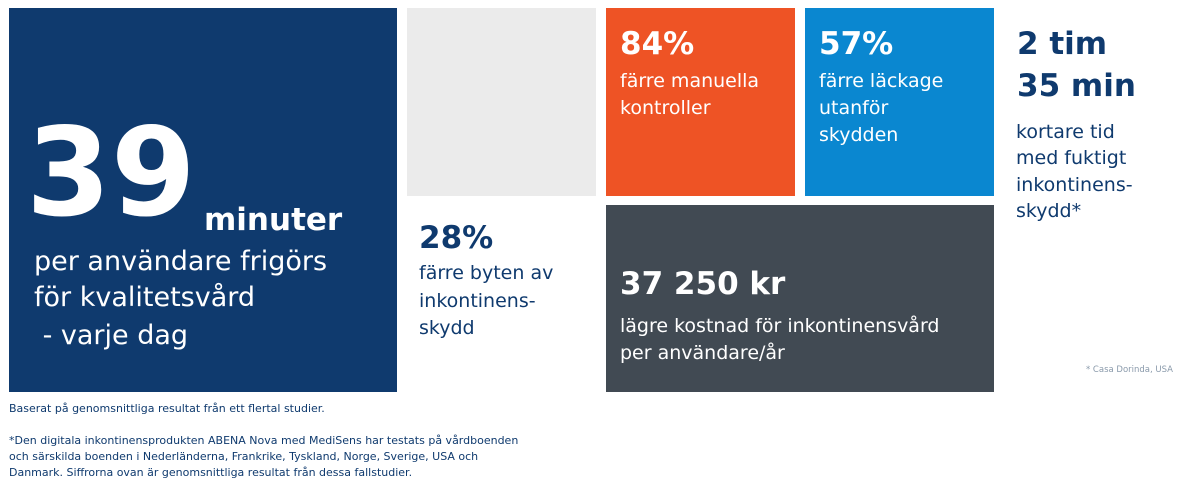  What do you see at coordinates (1062, 44) in the screenshot?
I see `time-figure: 2 tim` at bounding box center [1062, 44].